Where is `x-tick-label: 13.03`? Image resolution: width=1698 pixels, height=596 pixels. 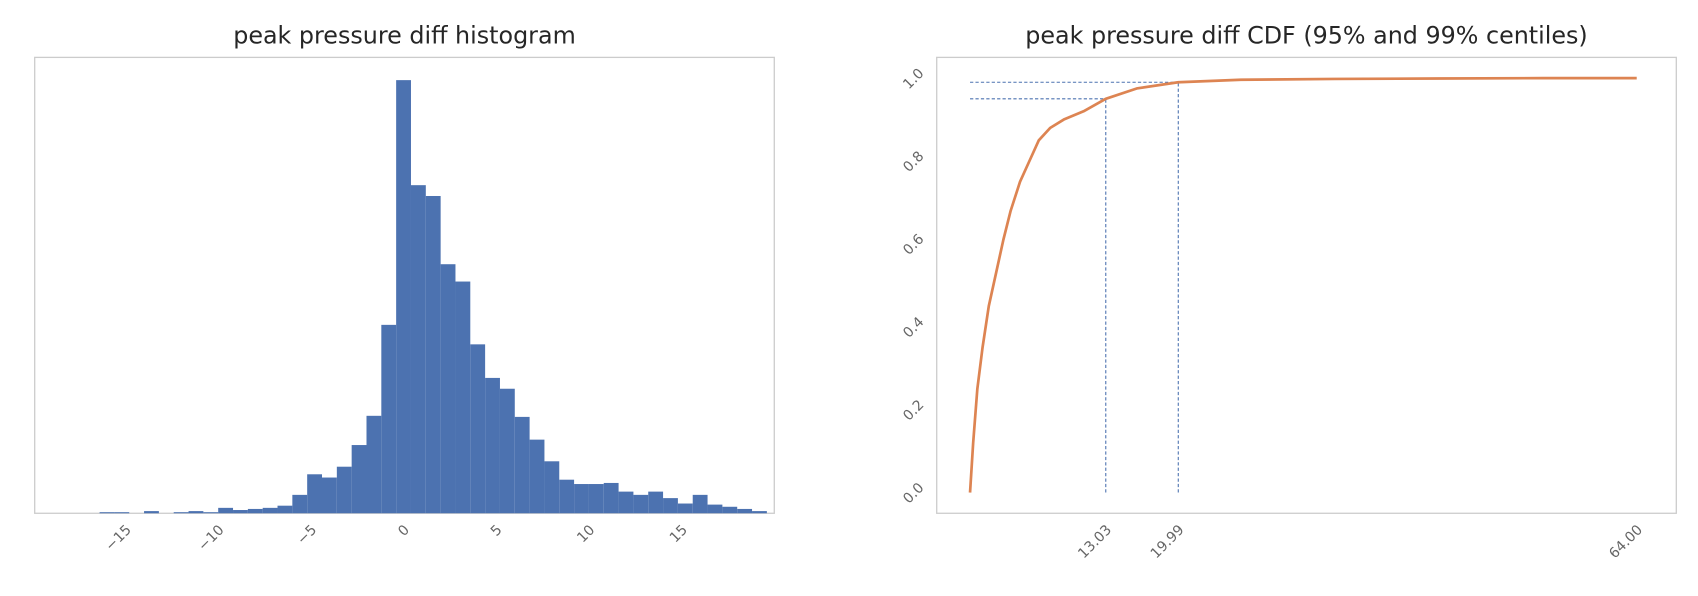
x-tick-label: 13.03 is located at coordinates (1095, 542).